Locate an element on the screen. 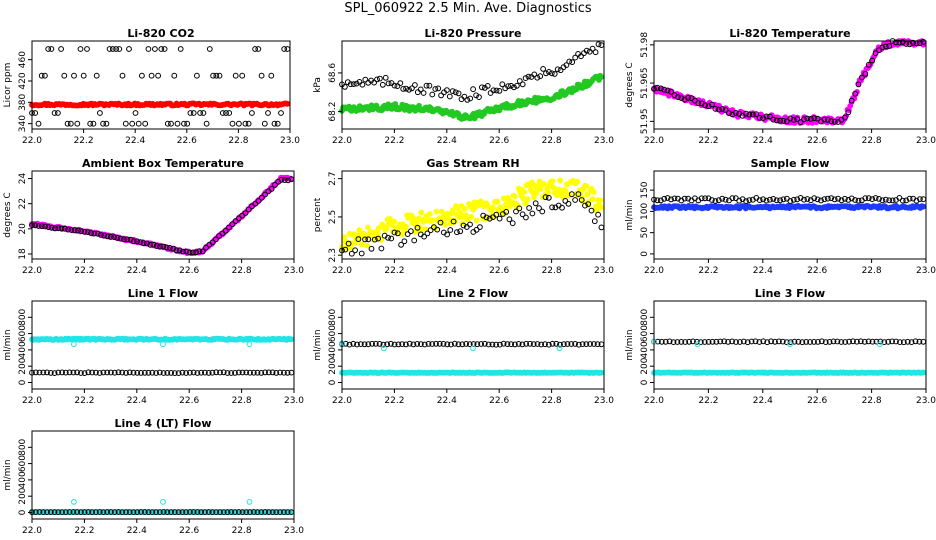  y-tick-label: 600 is located at coordinates (23, 463).